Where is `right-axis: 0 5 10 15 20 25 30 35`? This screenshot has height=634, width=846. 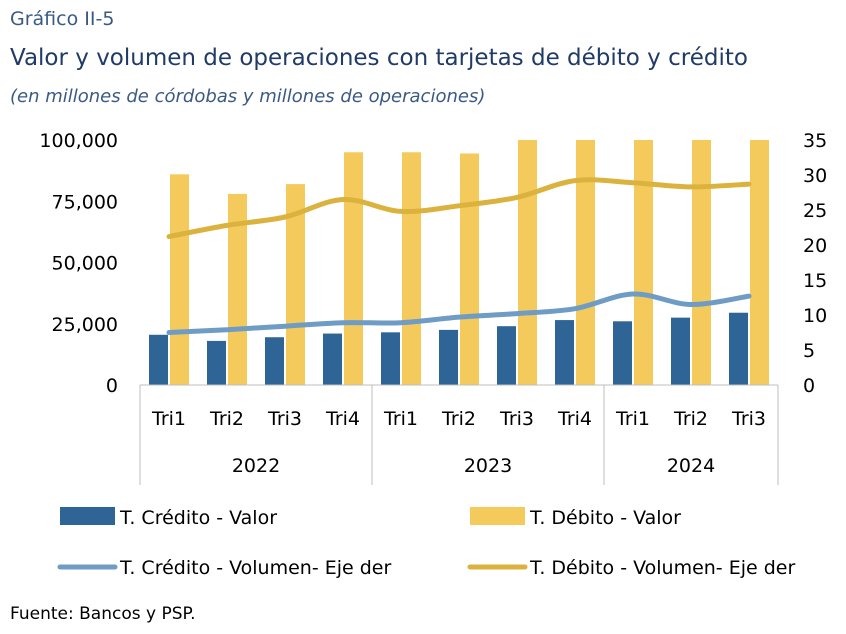 right-axis: 0 5 10 15 20 25 30 35 is located at coordinates (815, 263).